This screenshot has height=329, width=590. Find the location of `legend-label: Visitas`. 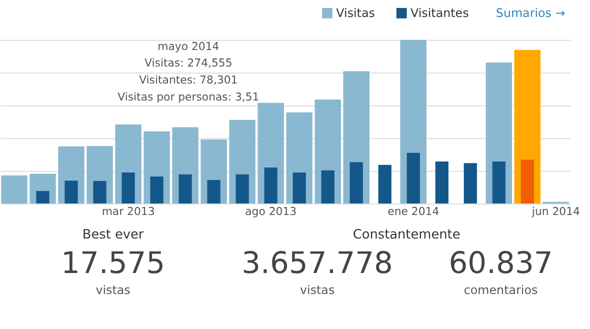

legend-label: Visitas is located at coordinates (355, 13).